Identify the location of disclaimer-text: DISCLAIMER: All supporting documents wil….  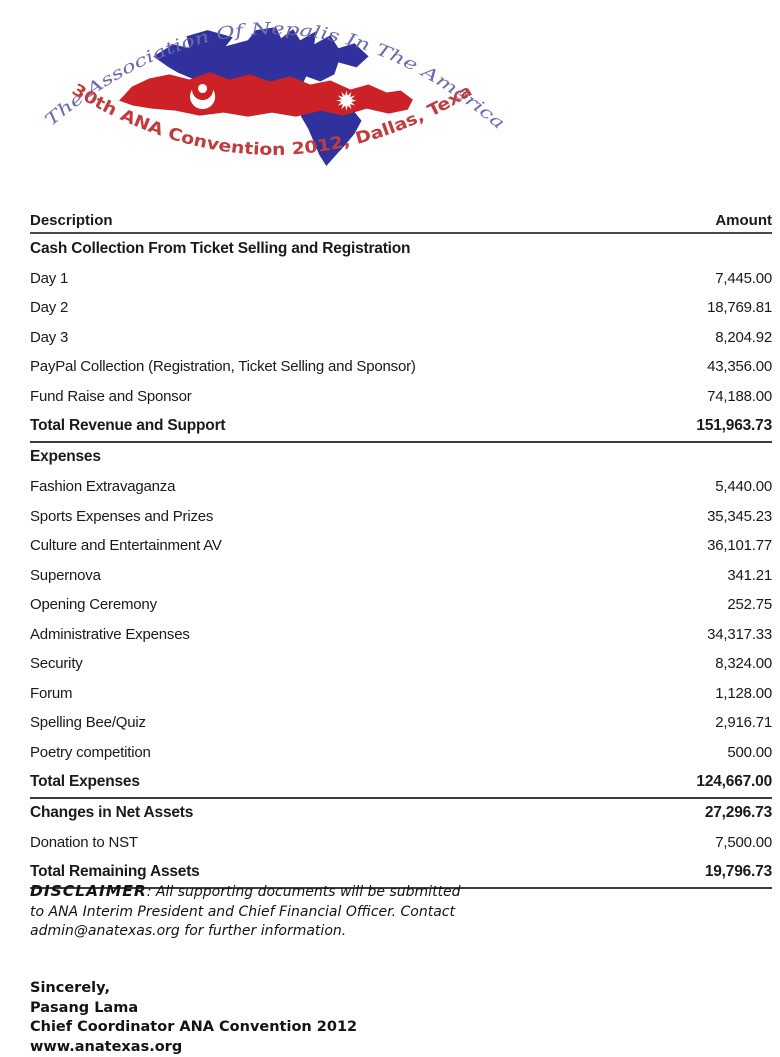
(251, 912).